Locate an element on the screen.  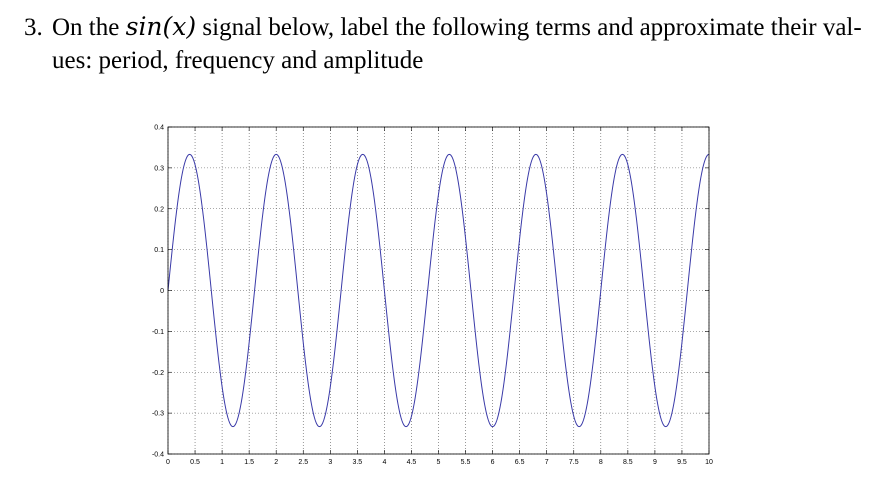
x-tick-label: 5 is located at coordinates (439, 462).